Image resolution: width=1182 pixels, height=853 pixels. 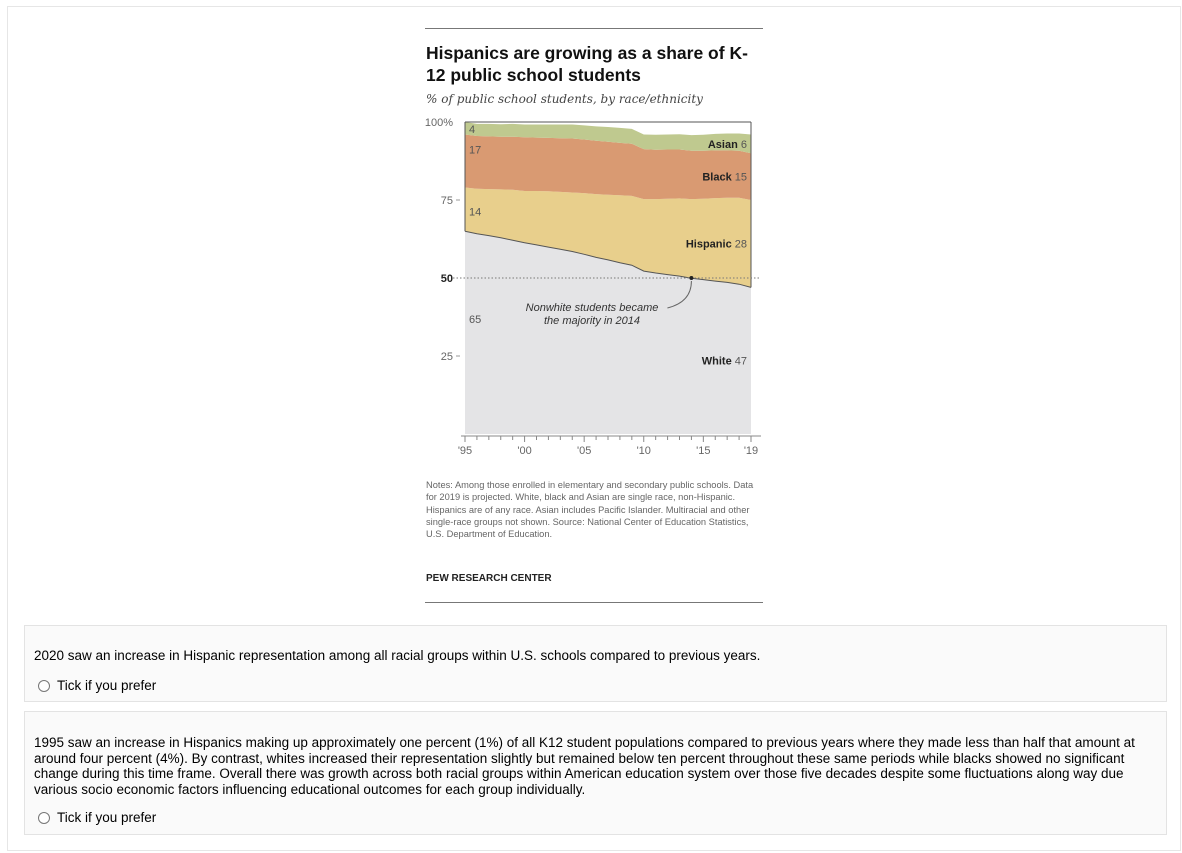 What do you see at coordinates (489, 578) in the screenshot?
I see `source-brand: PEW RESEARCH CENTER` at bounding box center [489, 578].